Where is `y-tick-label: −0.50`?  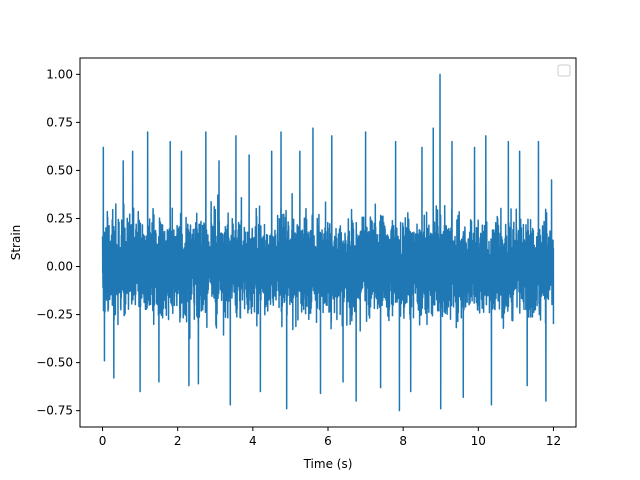 y-tick-label: −0.50 is located at coordinates (54, 363).